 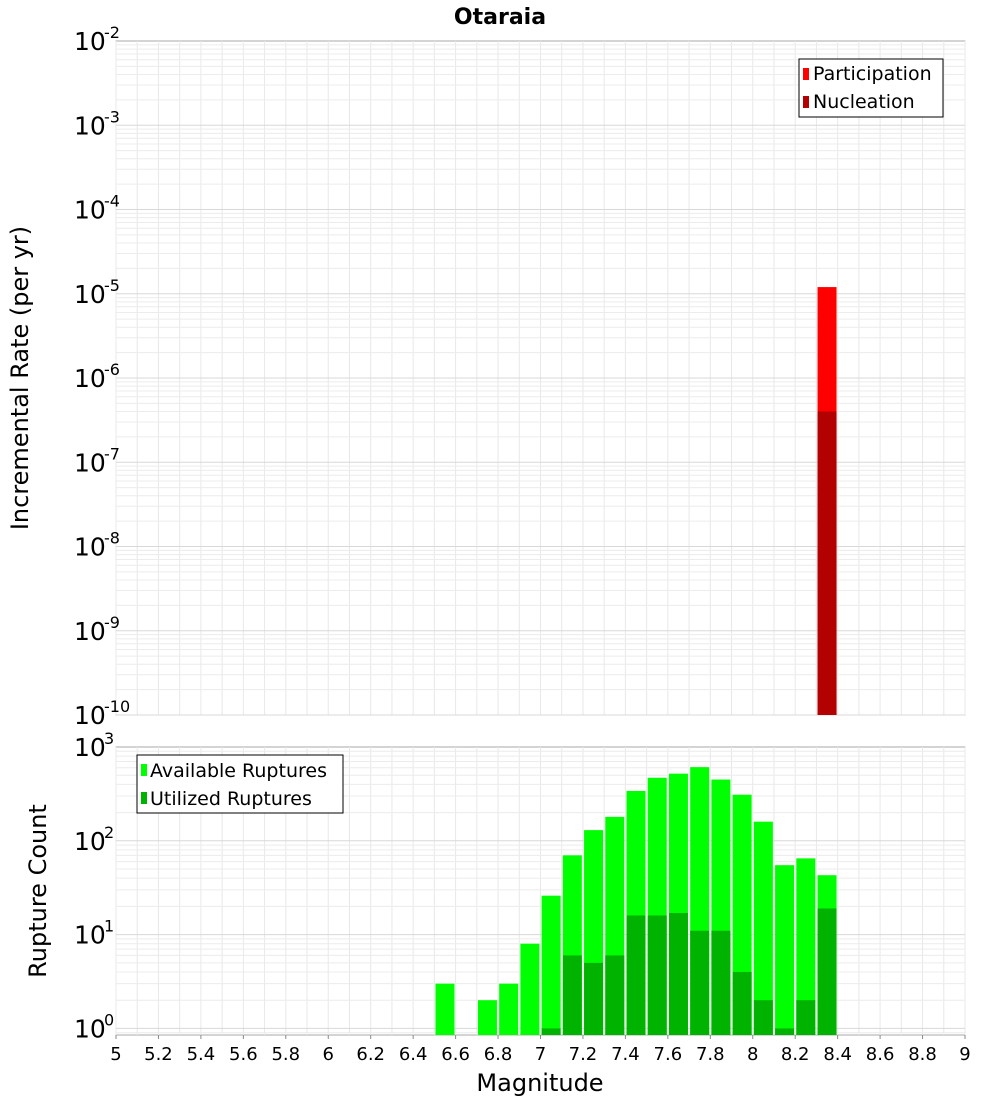 I want to click on rupture-y-axis-label: Rupture Count, so click(x=38, y=891).